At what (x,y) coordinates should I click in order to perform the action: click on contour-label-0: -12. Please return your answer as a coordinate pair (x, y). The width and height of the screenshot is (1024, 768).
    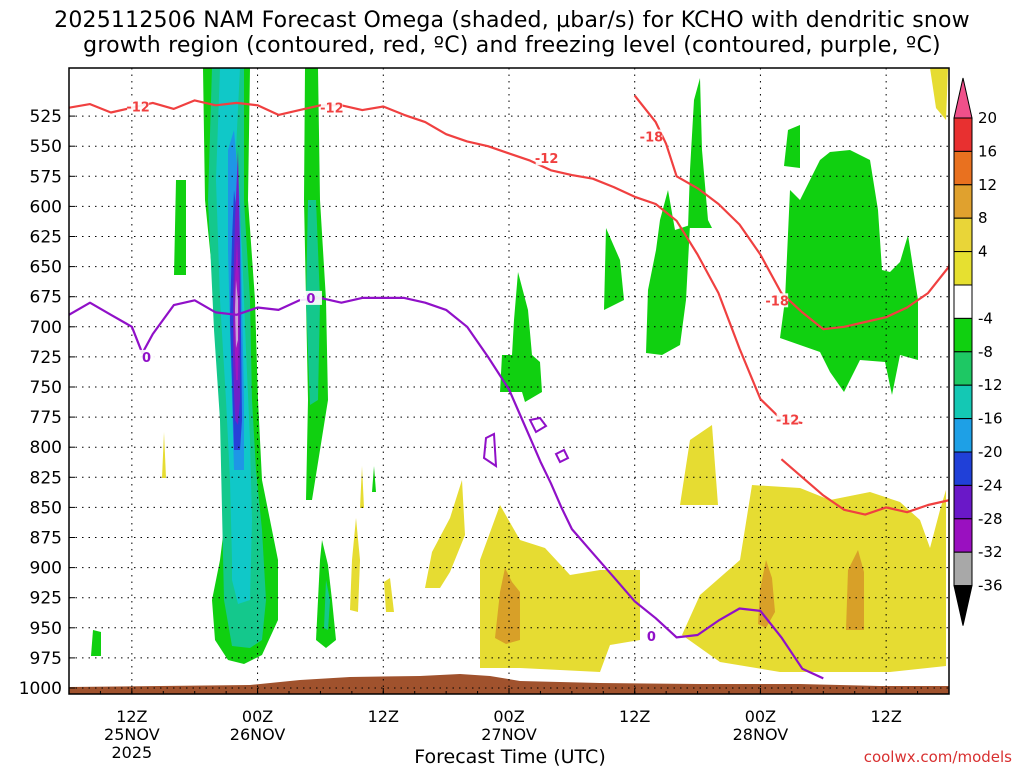
    Looking at the image, I should click on (138, 107).